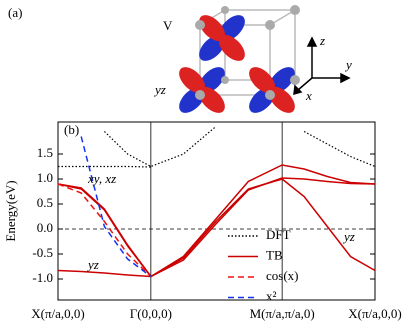 Image resolution: width=416 pixels, height=326 pixels. Describe the element at coordinates (308, 95) in the screenshot. I see `axis-x: x` at that location.